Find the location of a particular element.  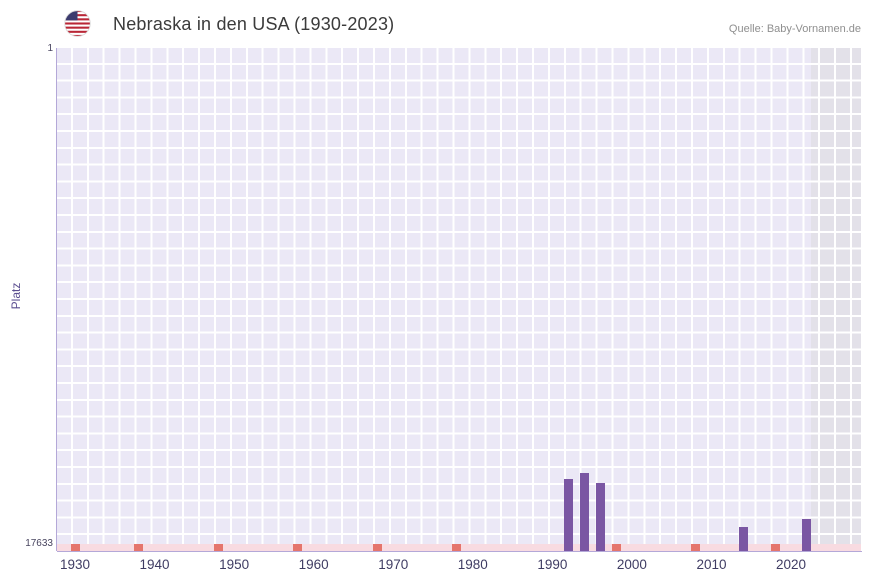

x-tick-label-1990: 1990 is located at coordinates (552, 564).